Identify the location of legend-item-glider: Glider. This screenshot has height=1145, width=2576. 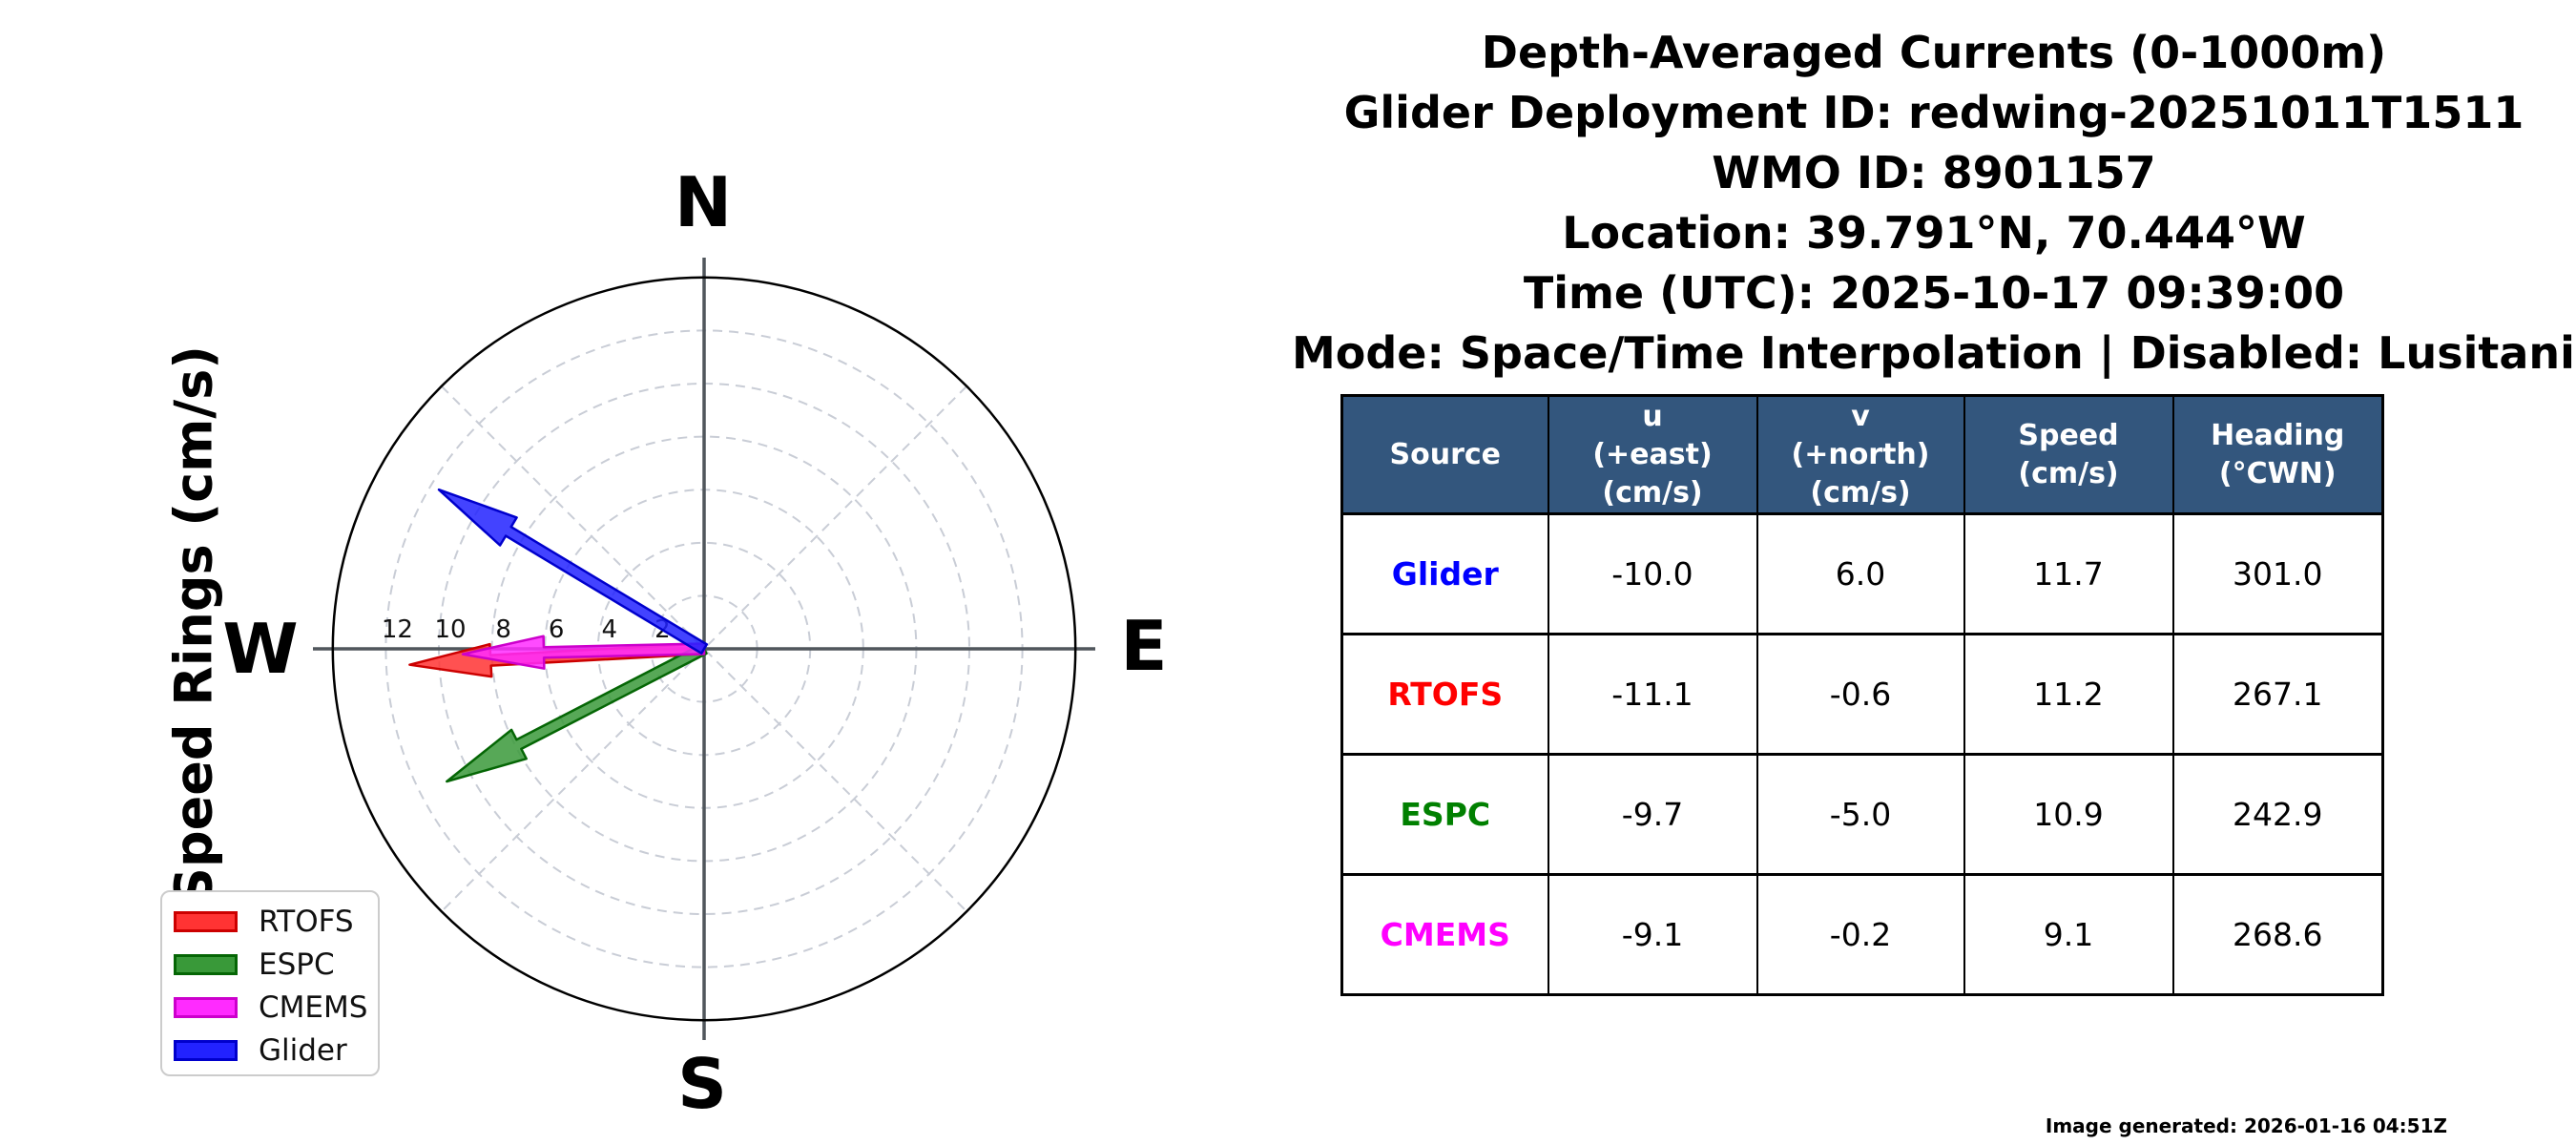
(276, 1051).